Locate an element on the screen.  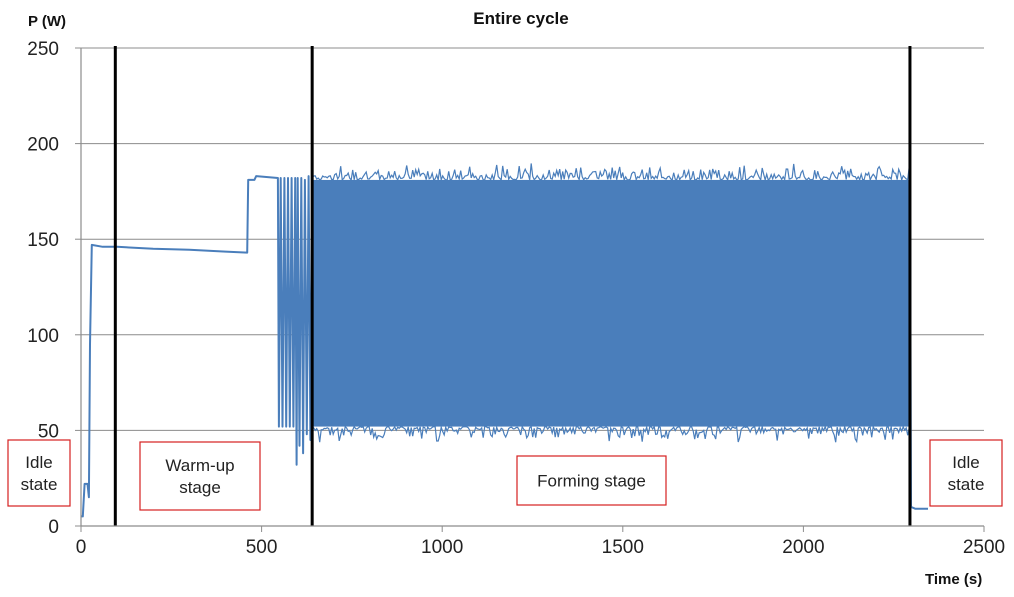
x-tick-label-1500: 1500 is located at coordinates (623, 547).